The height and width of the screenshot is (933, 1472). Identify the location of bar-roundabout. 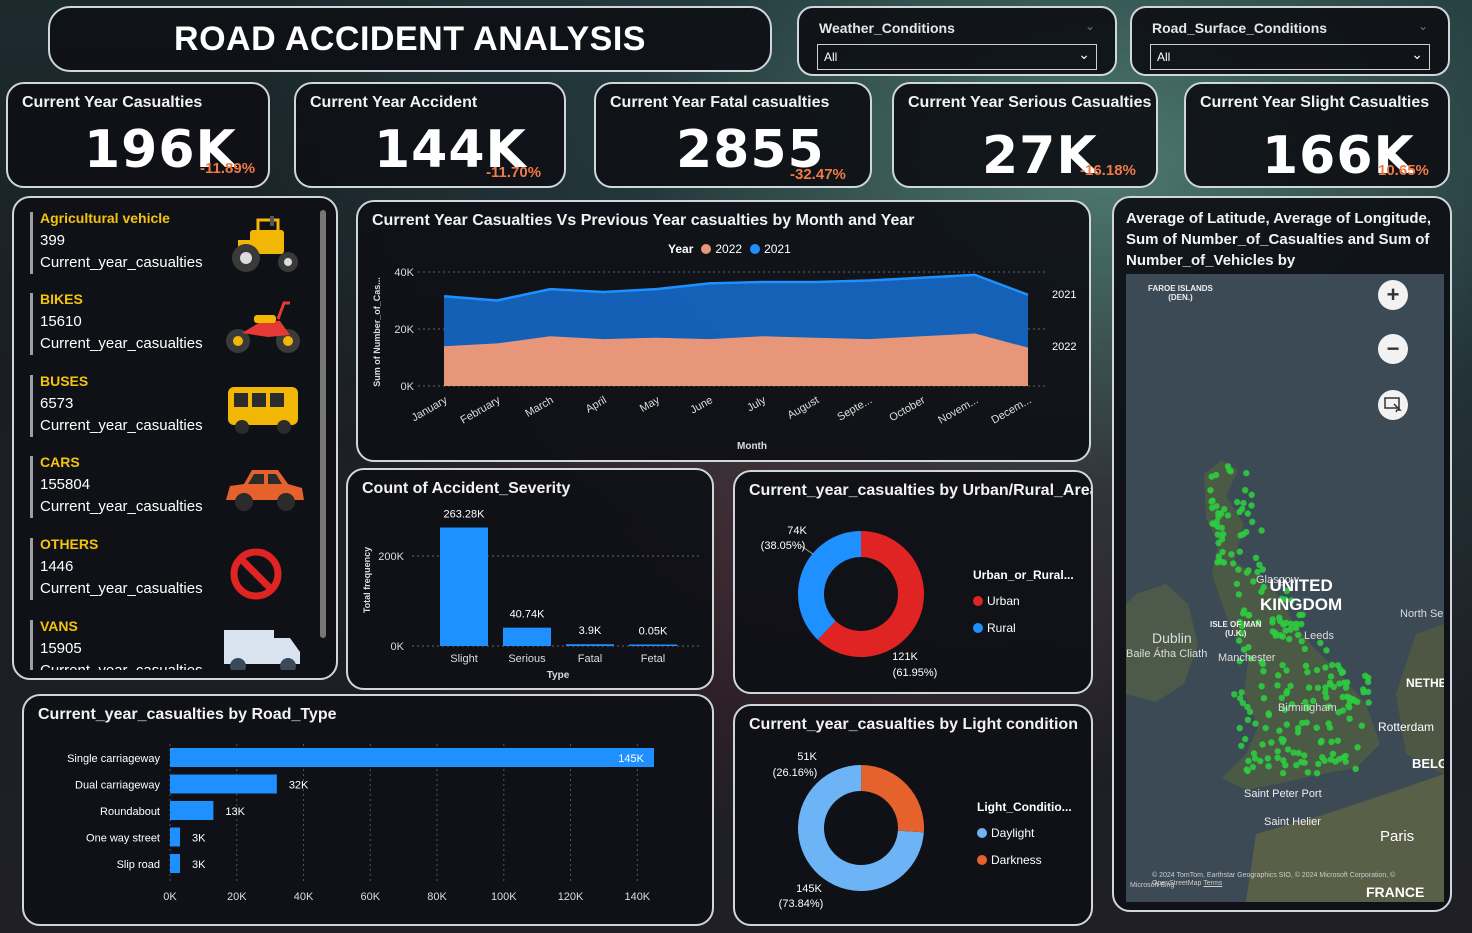
(192, 810).